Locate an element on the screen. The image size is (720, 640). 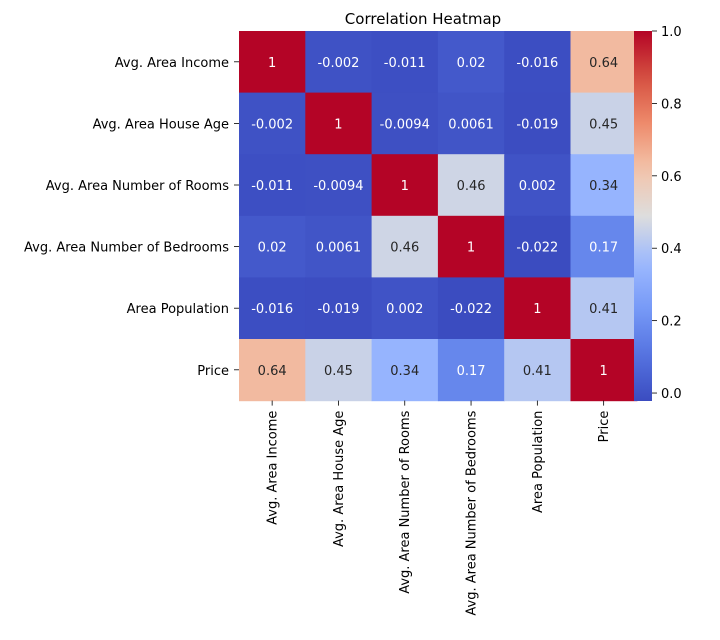
colorbar-tick-label: 0.0 is located at coordinates (671, 394).